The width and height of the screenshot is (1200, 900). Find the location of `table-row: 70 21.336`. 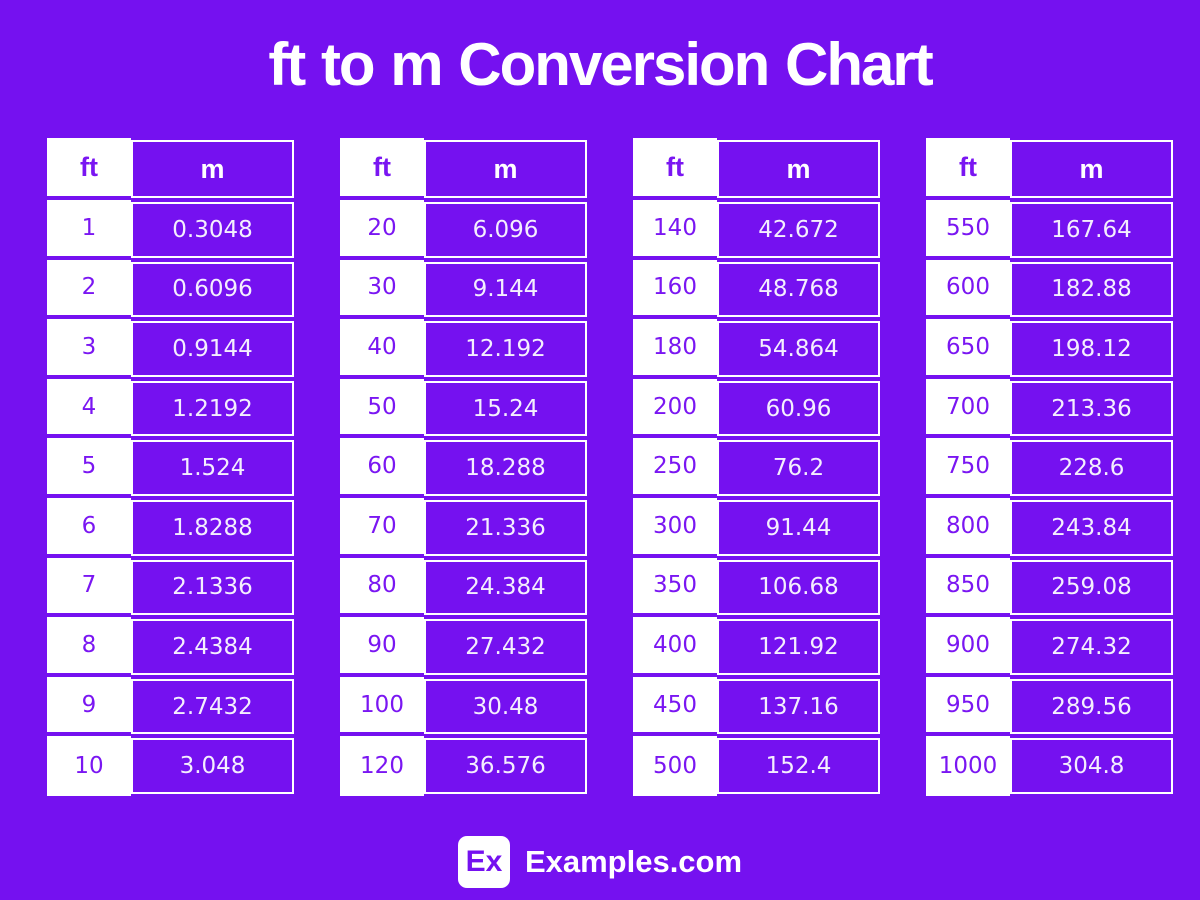

table-row: 70 21.336 is located at coordinates (463, 527).